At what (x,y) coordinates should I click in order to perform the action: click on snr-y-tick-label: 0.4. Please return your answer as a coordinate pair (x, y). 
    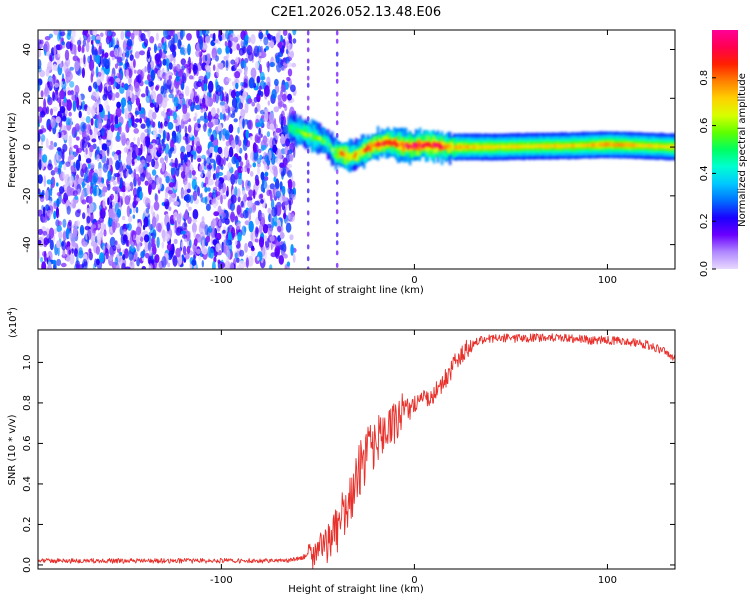
    Looking at the image, I should click on (27, 484).